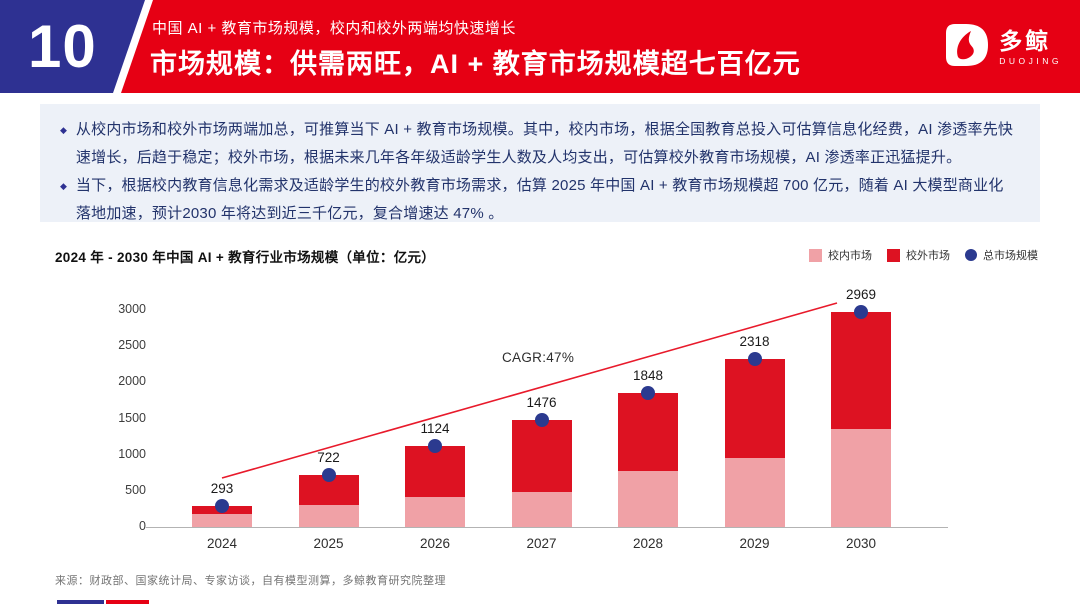  I want to click on bar-outer-segment-2027, so click(541, 456).